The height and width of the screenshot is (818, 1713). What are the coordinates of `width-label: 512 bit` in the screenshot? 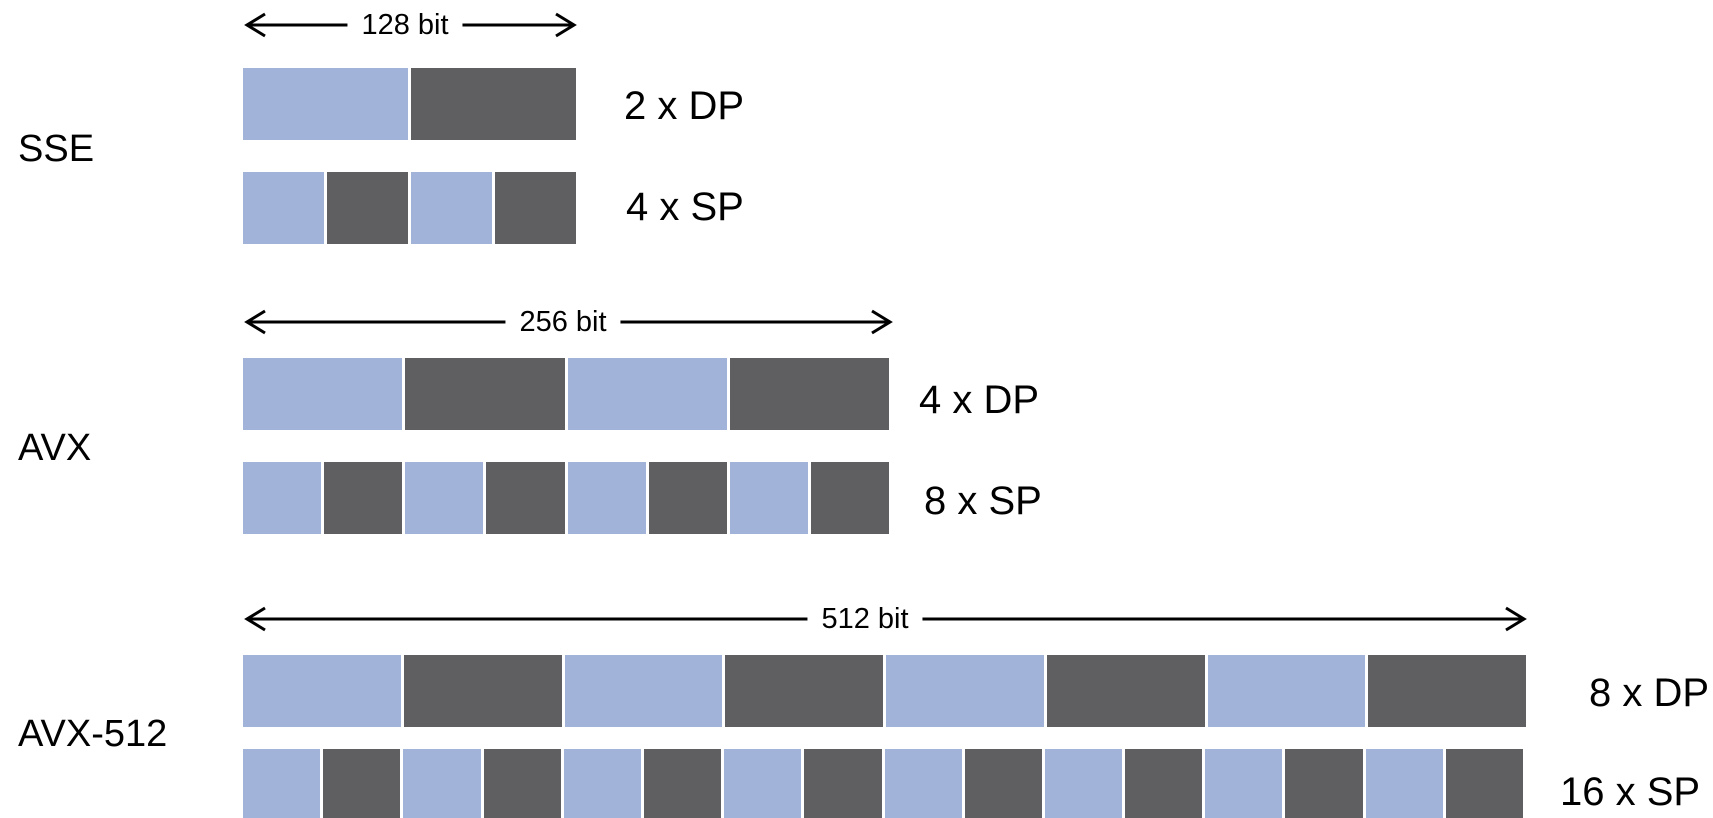 It's located at (865, 619).